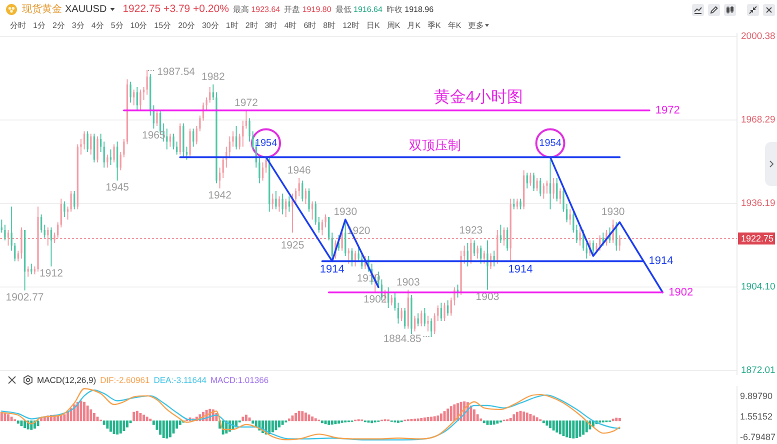 This screenshot has width=777, height=444. I want to click on annotation: 黄金4小时图, so click(478, 97).